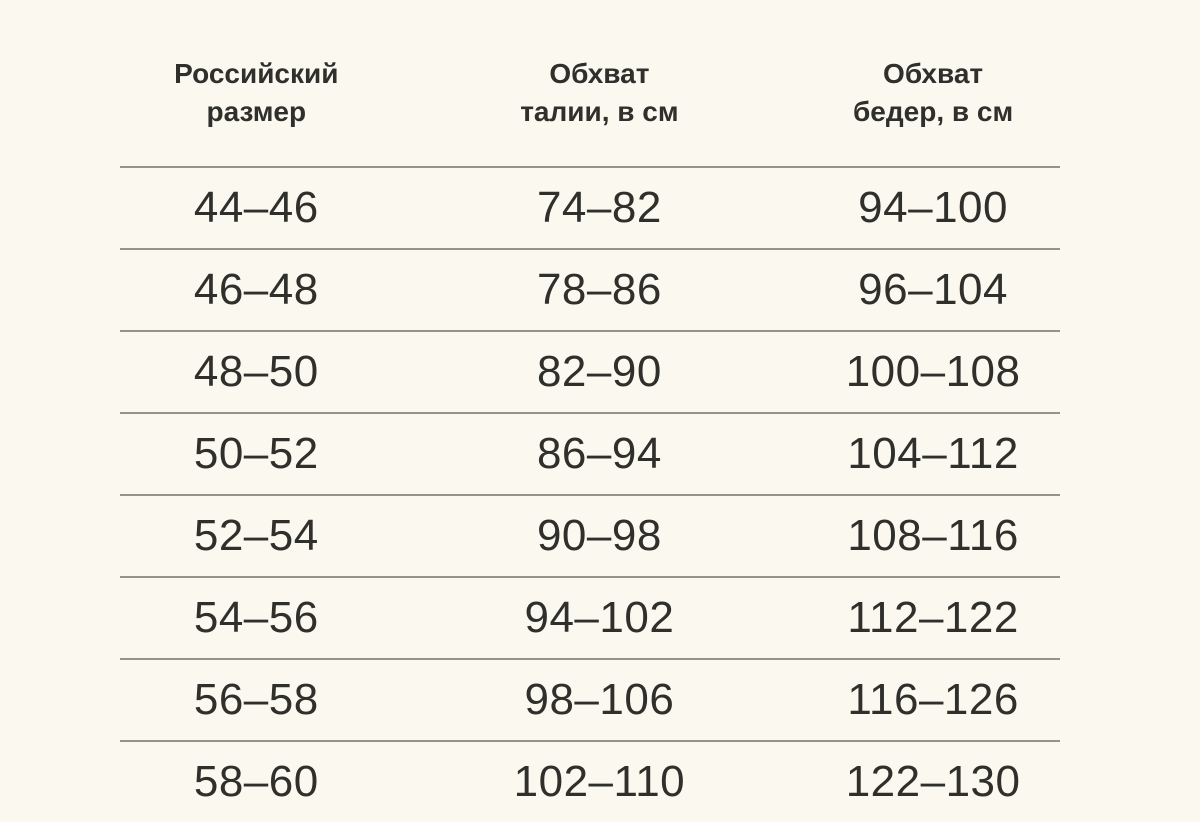 The width and height of the screenshot is (1200, 822). What do you see at coordinates (256, 111) in the screenshot?
I see `header-line: размер` at bounding box center [256, 111].